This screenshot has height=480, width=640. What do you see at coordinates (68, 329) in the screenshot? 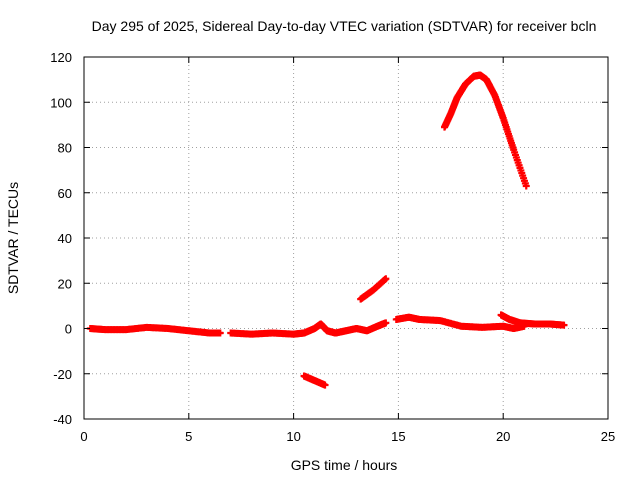
I see `y-tick-label: 0` at bounding box center [68, 329].